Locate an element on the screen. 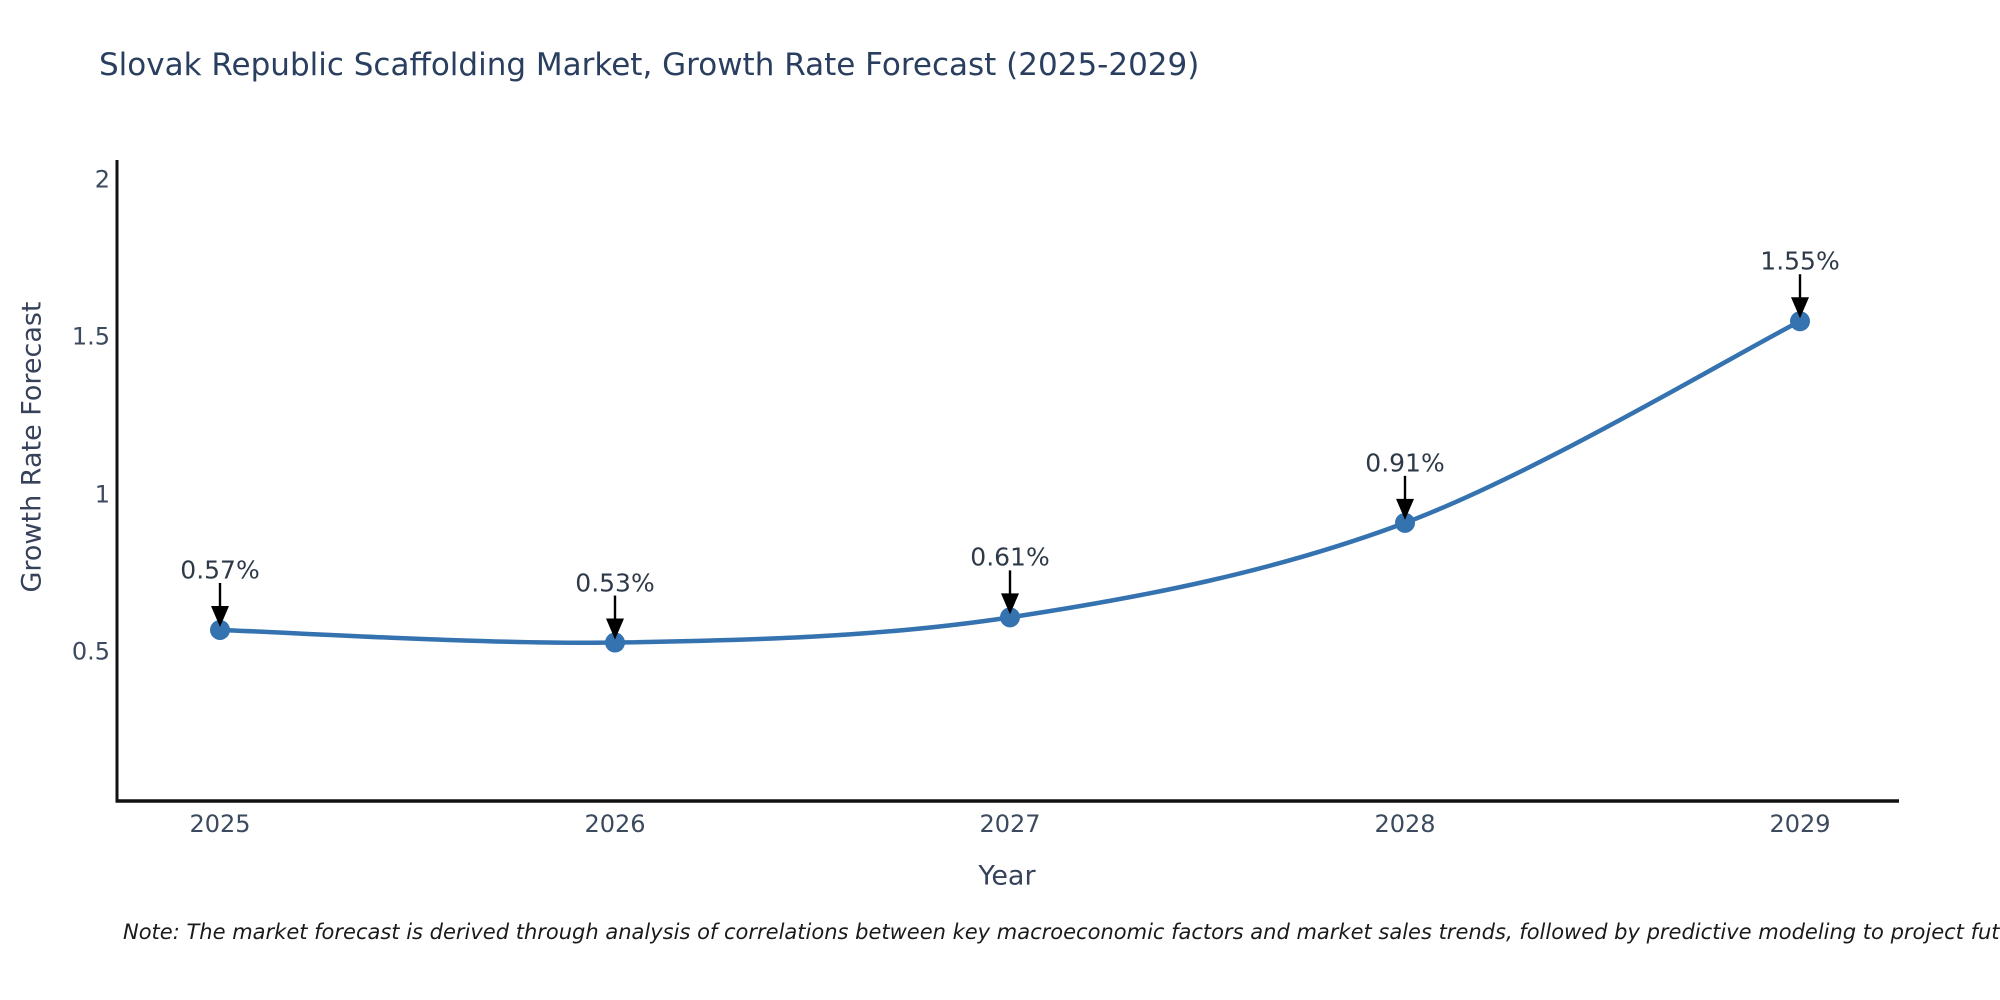  data-point-value-label: 0.57% is located at coordinates (220, 570).